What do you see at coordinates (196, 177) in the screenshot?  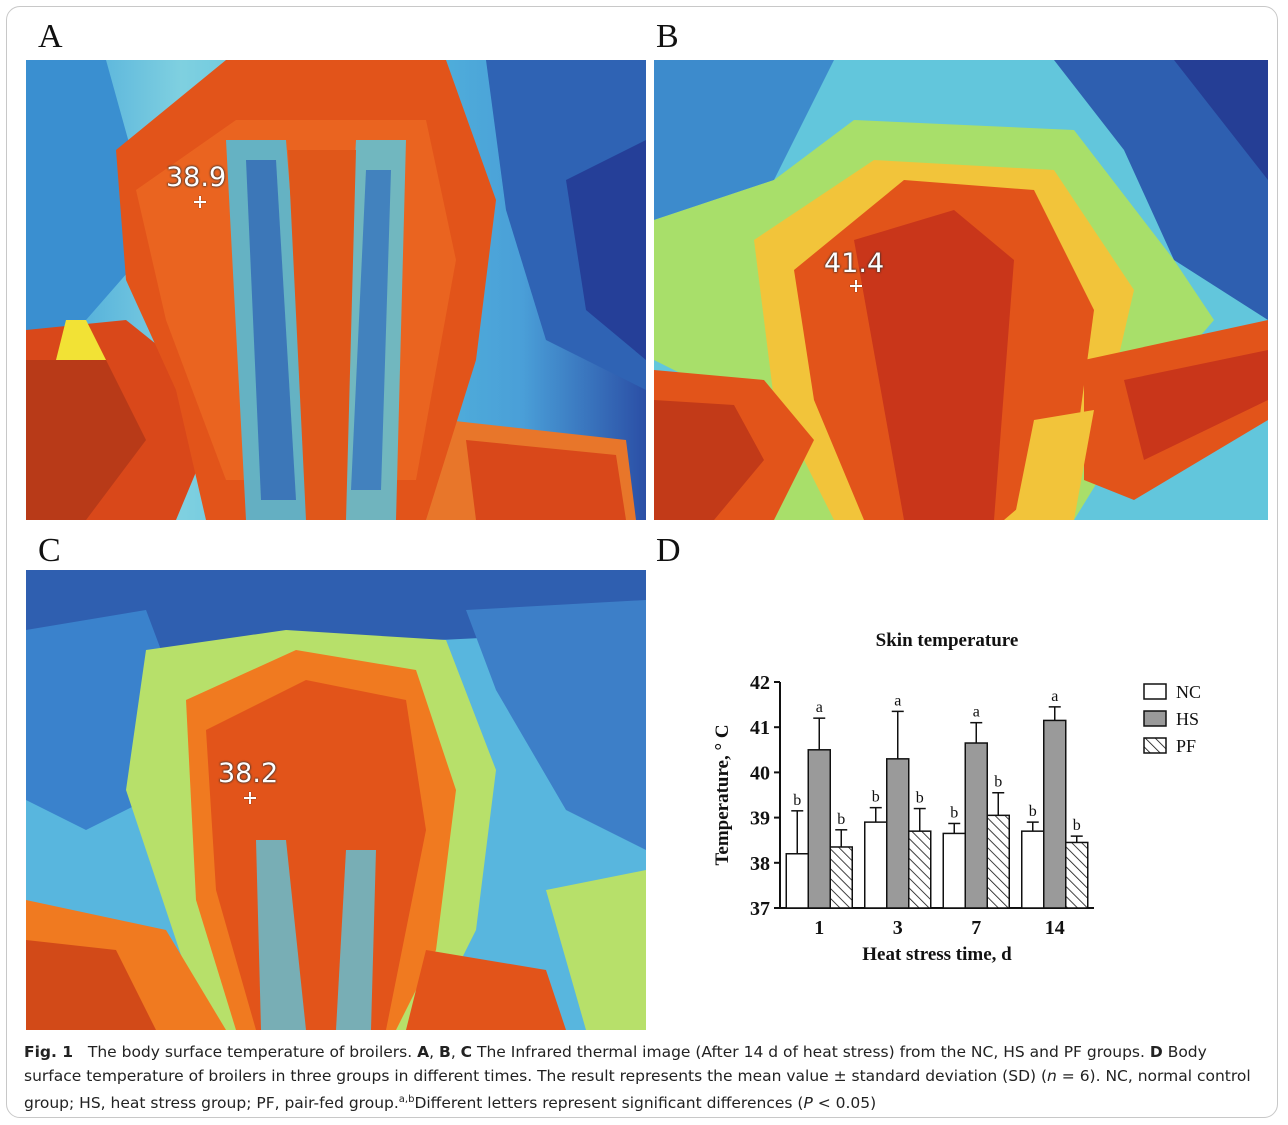 I see `temperature-readout-a: 38.9` at bounding box center [196, 177].